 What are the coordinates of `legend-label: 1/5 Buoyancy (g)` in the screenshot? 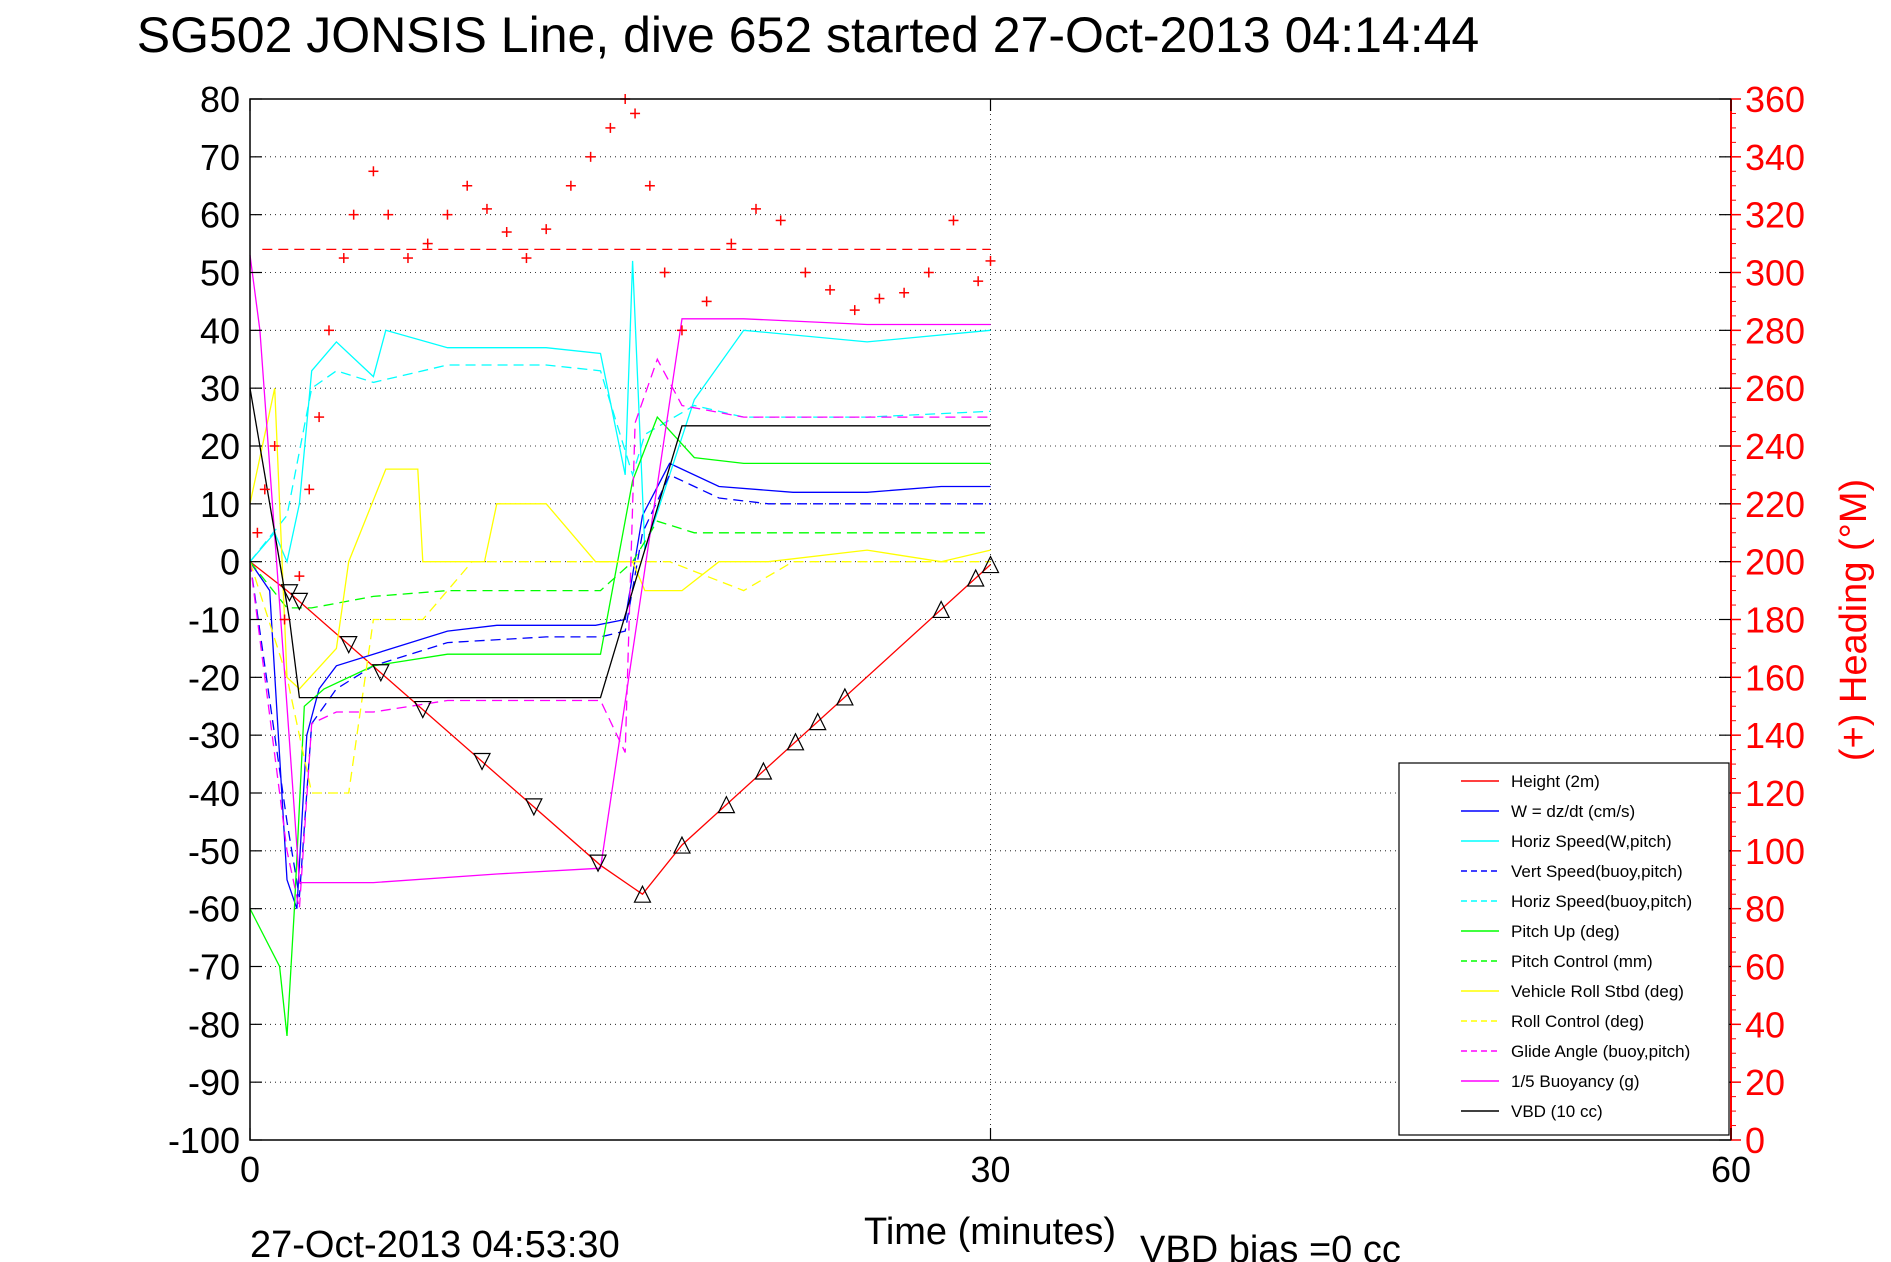 It's located at (1575, 1081).